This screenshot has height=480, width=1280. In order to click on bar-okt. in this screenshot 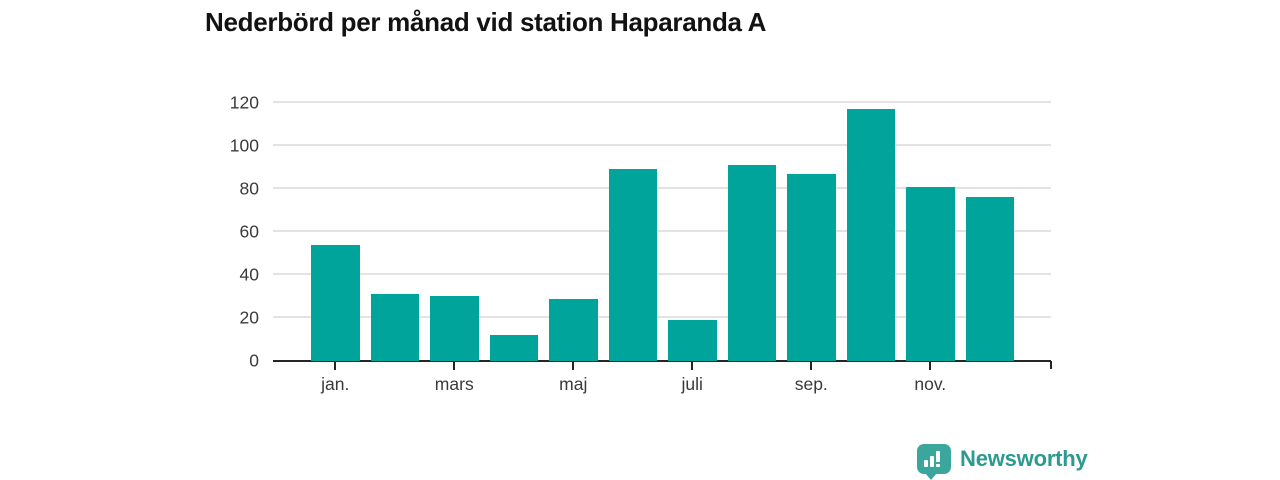, I will do `click(870, 235)`.